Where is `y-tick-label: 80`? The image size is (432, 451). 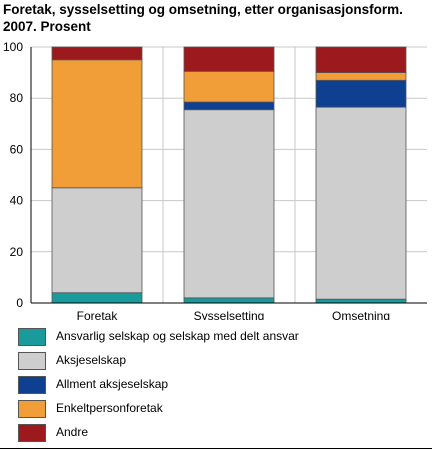 y-tick-label: 80 is located at coordinates (17, 98).